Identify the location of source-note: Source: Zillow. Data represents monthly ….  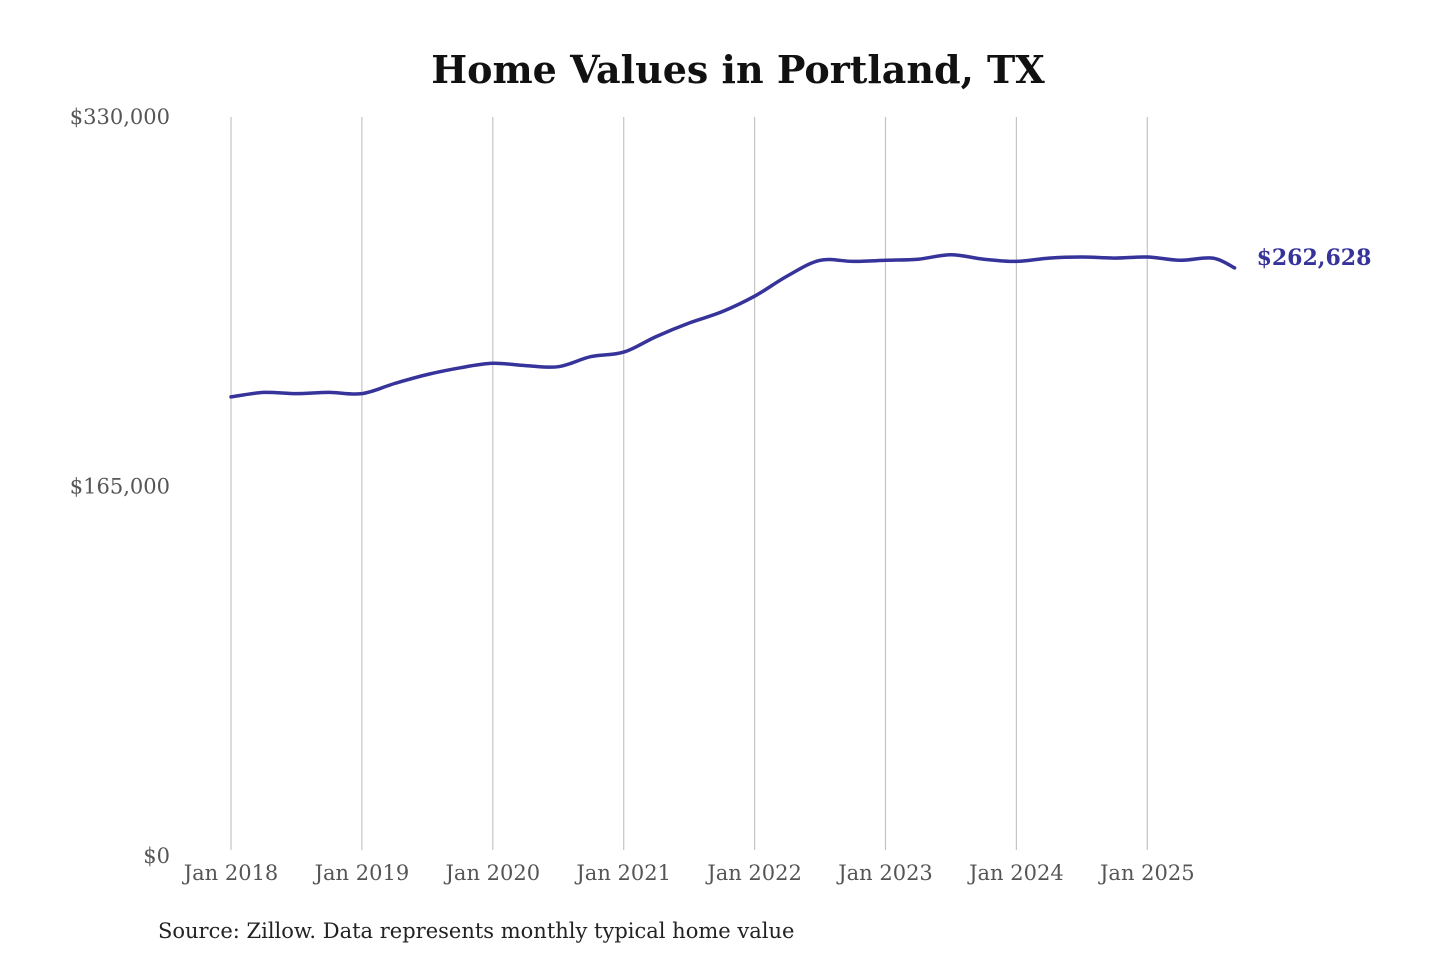
(476, 931).